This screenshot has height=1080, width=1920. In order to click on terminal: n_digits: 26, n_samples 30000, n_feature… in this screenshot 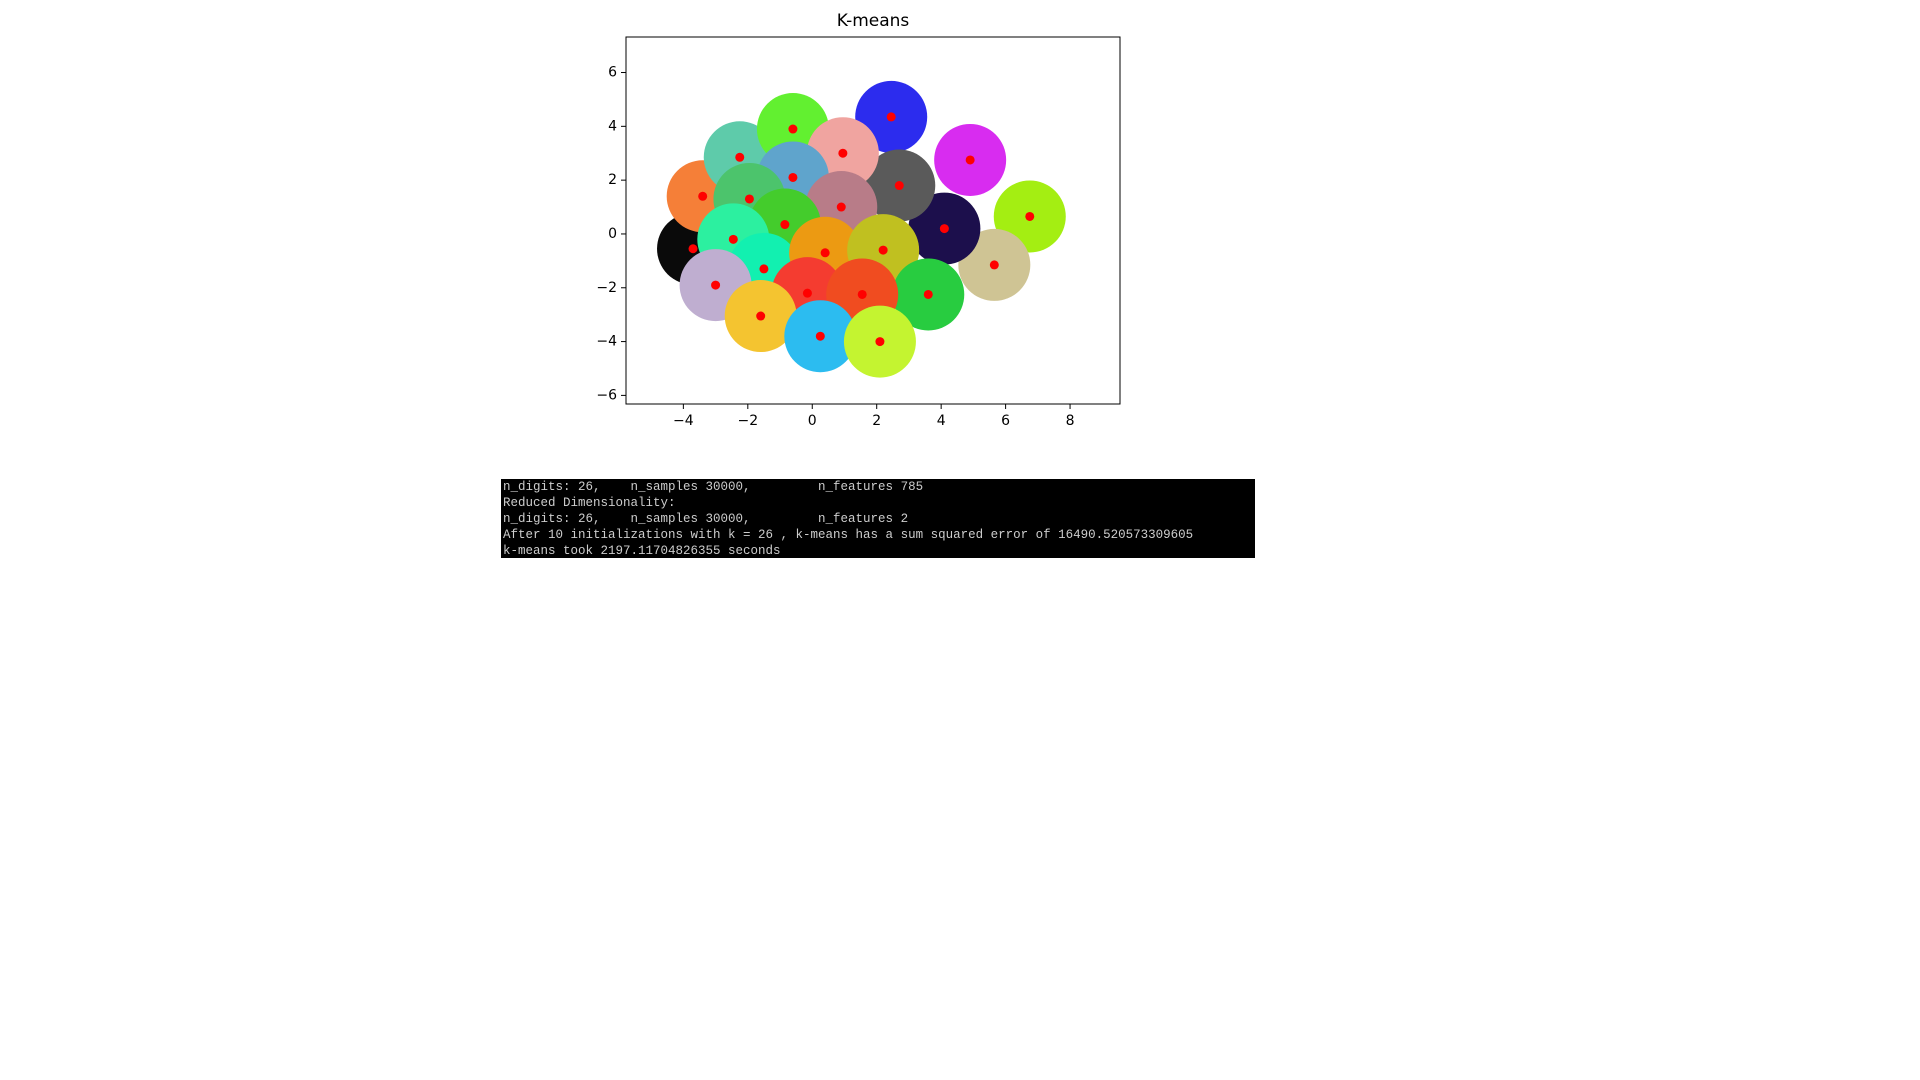, I will do `click(878, 518)`.